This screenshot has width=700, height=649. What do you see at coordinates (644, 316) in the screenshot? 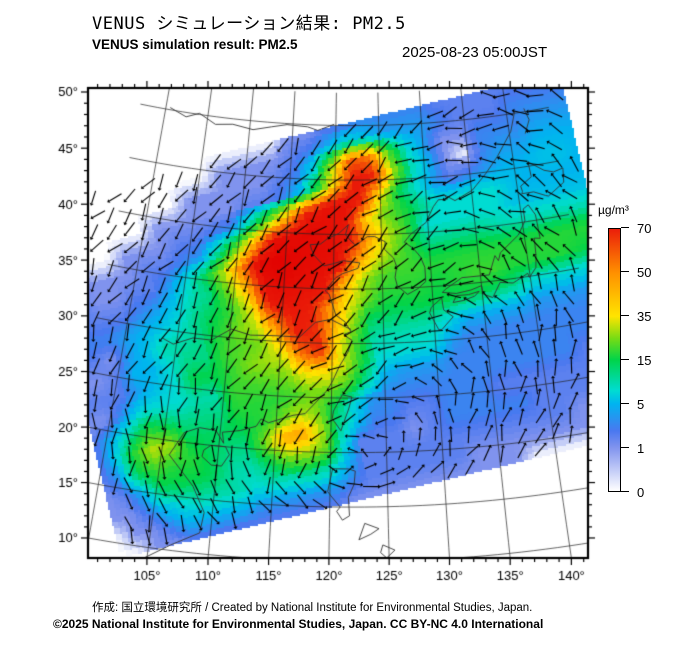
I see `colorbar-tick-label: 35` at bounding box center [644, 316].